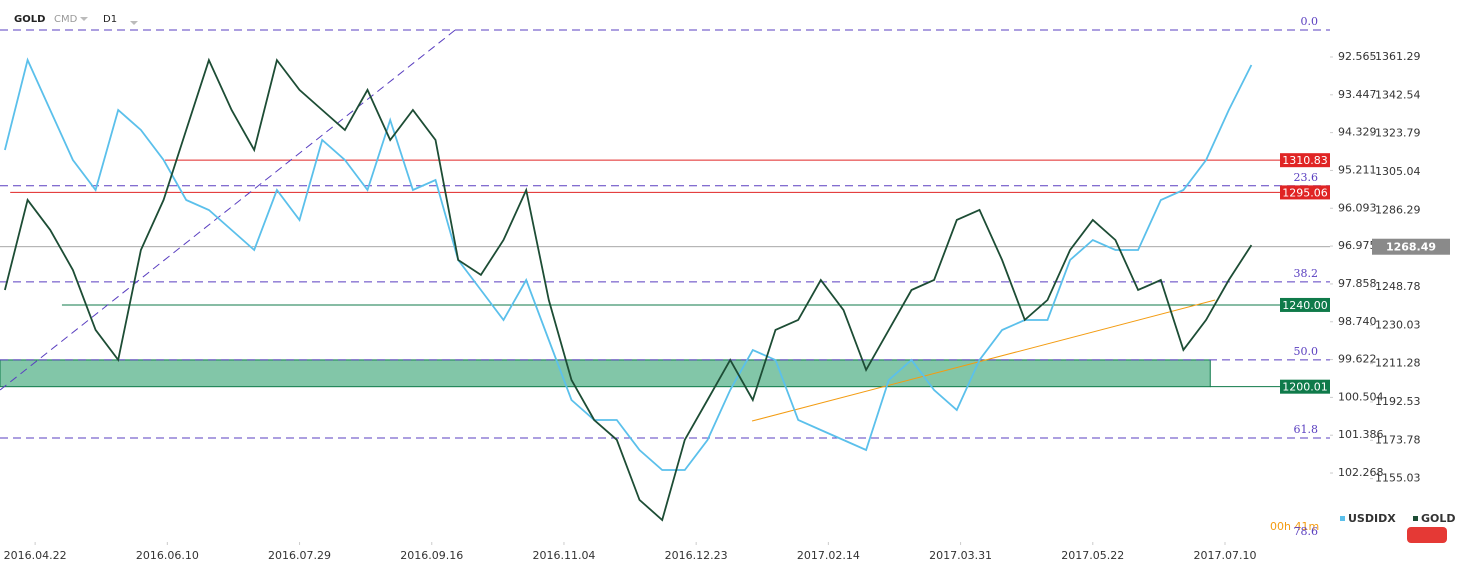 This screenshot has height=577, width=1462. Describe the element at coordinates (1372, 518) in the screenshot. I see `legend-label: USDIDX` at that location.